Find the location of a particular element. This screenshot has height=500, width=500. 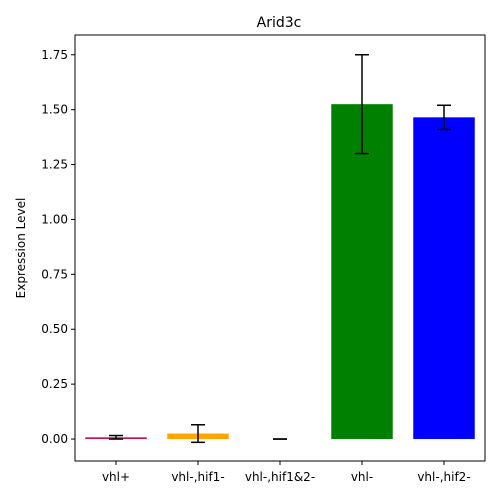

x-tick-label-4: vhl-,hif2- is located at coordinates (443, 477).